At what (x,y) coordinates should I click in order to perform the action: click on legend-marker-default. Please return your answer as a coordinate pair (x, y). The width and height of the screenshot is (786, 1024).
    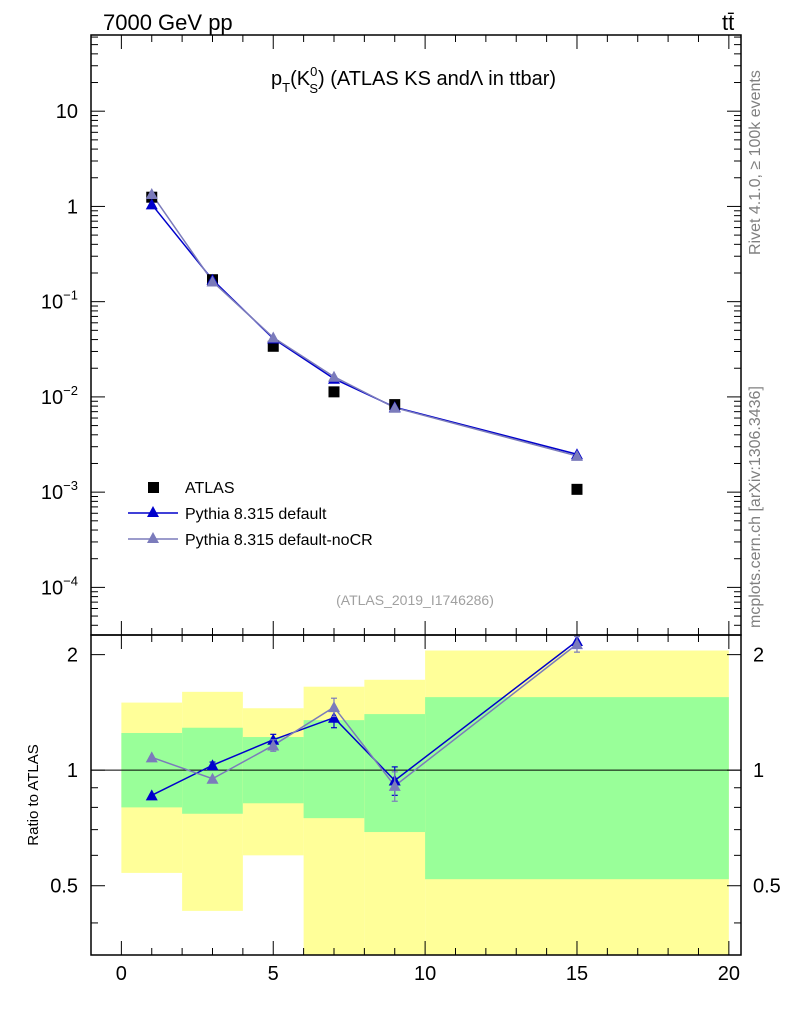
    Looking at the image, I should click on (153, 511).